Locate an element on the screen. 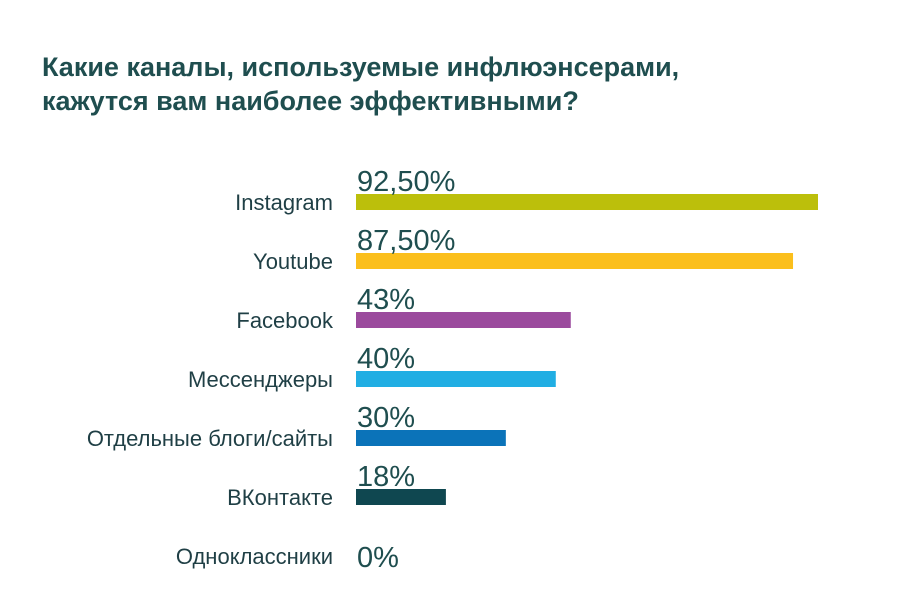  value-label: 18% is located at coordinates (386, 477).